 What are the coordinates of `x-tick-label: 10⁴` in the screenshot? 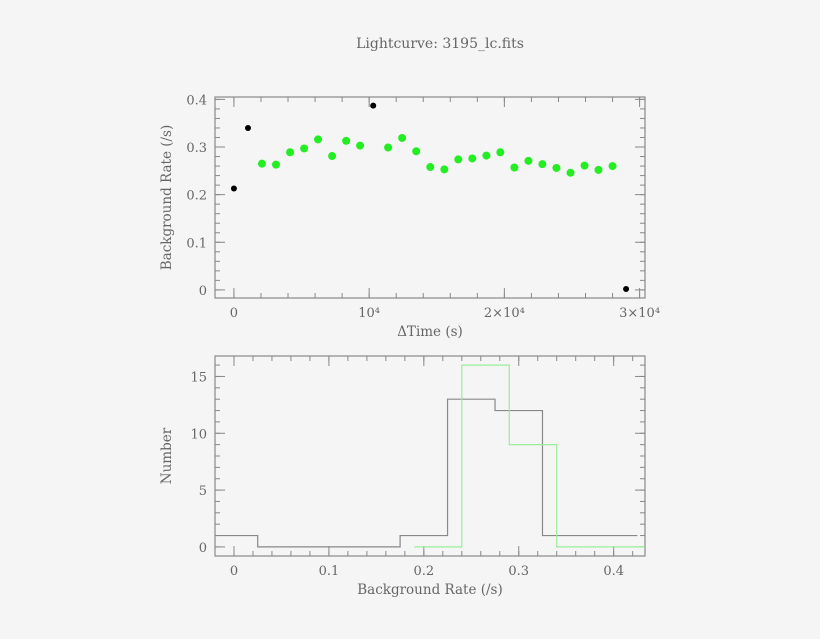 It's located at (369, 313).